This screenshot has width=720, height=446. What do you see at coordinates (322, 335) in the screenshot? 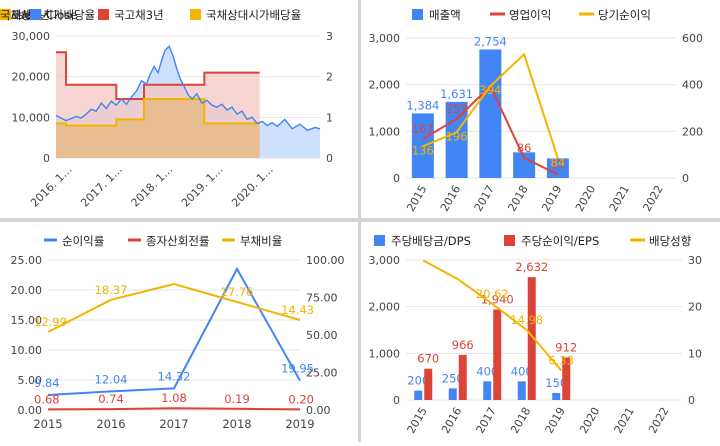
I see `y-right-tick-label: 50.00` at bounding box center [322, 335].